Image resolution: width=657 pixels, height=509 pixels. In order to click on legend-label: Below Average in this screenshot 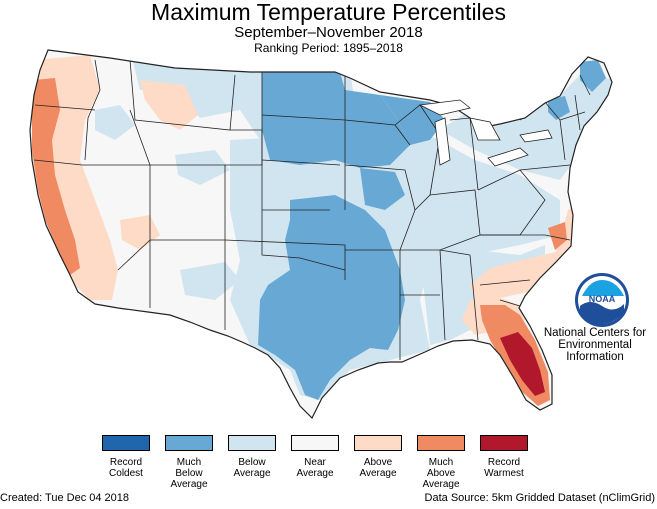, I will do `click(252, 468)`.